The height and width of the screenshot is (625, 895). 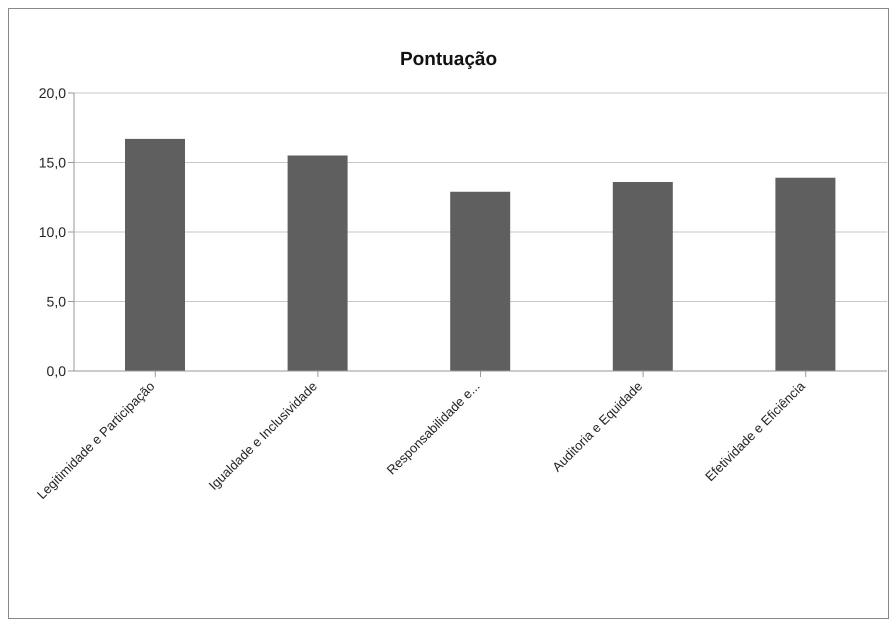 I want to click on y-tick-label: 10,0, so click(x=52, y=232).